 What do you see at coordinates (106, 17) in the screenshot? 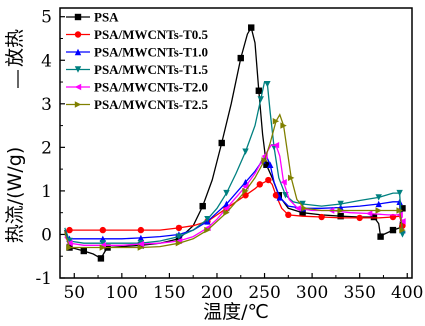
I see `legend-label: PSA` at bounding box center [106, 17].